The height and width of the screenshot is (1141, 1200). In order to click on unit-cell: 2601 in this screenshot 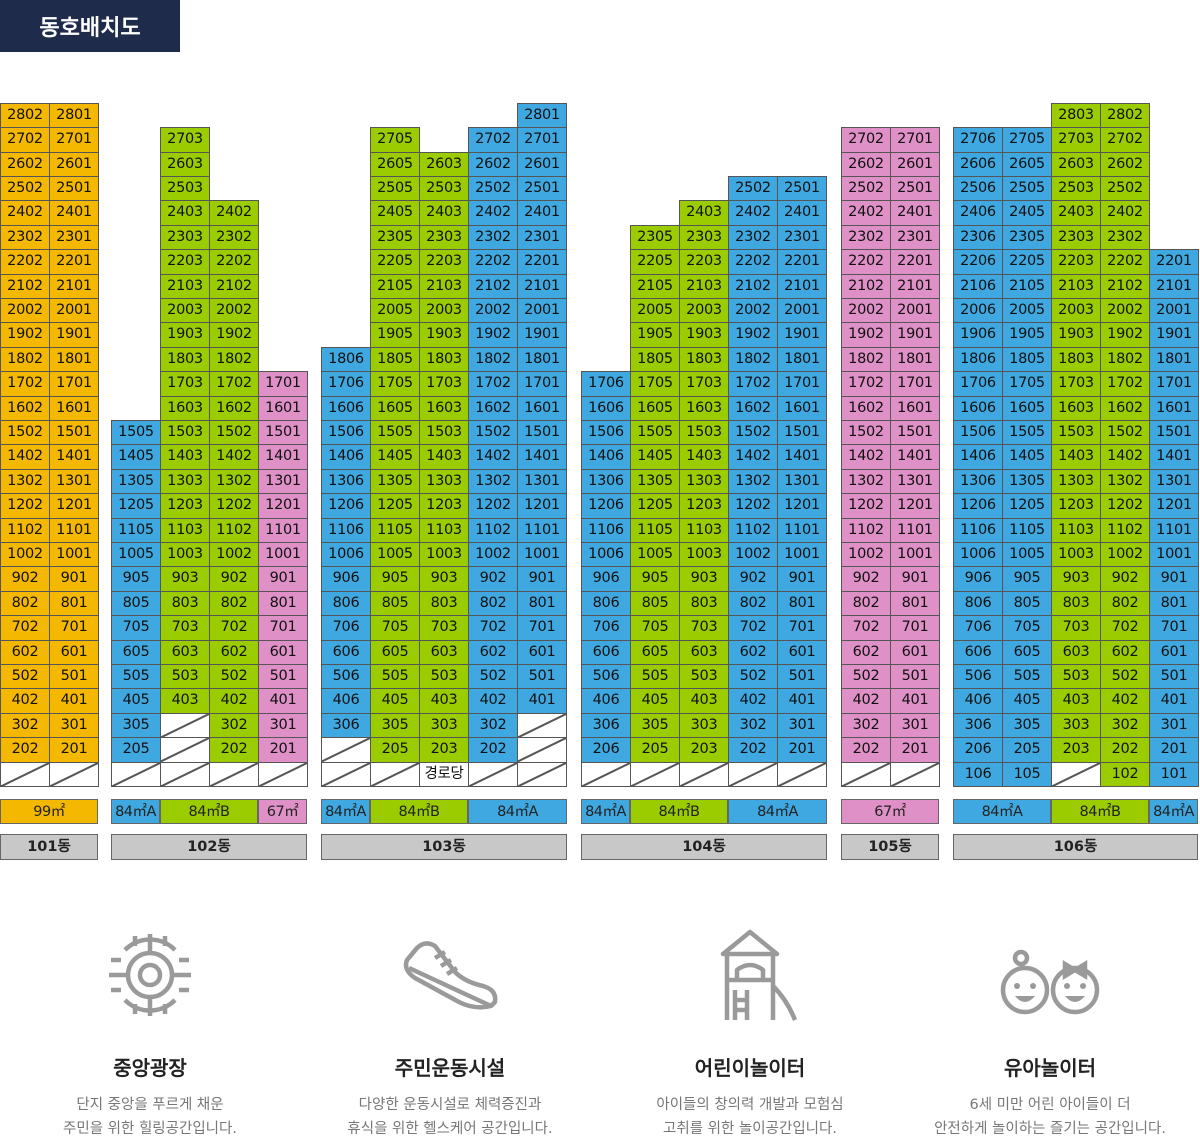, I will do `click(74, 164)`.